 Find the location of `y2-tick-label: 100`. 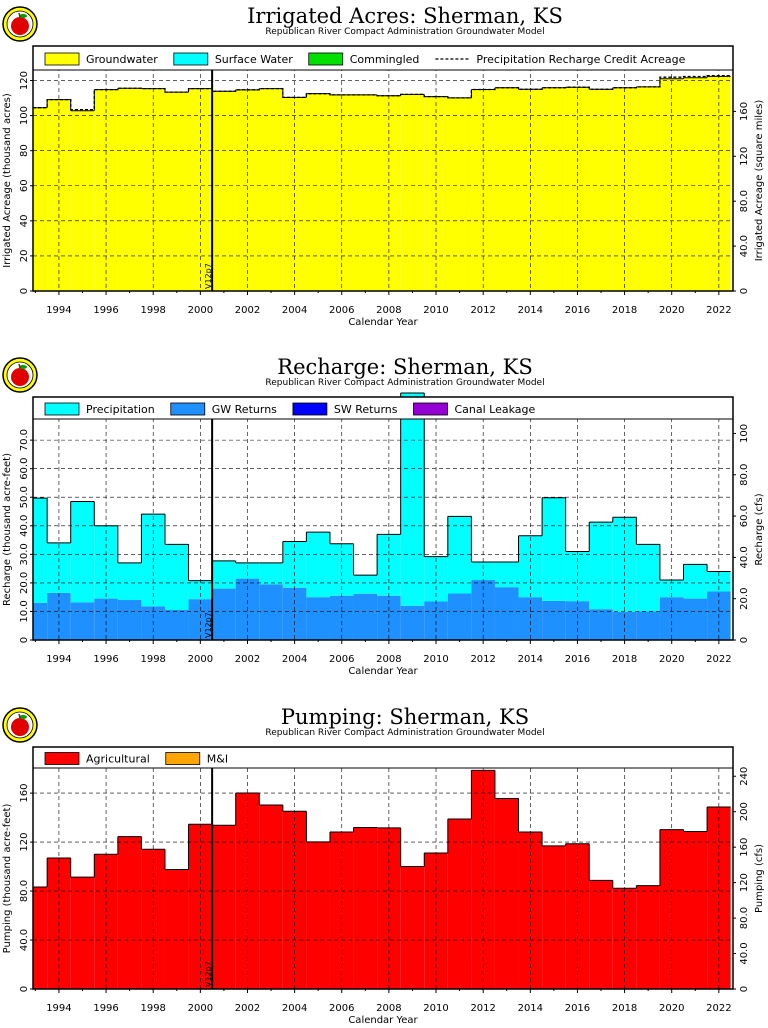

y2-tick-label: 100 is located at coordinates (744, 433).